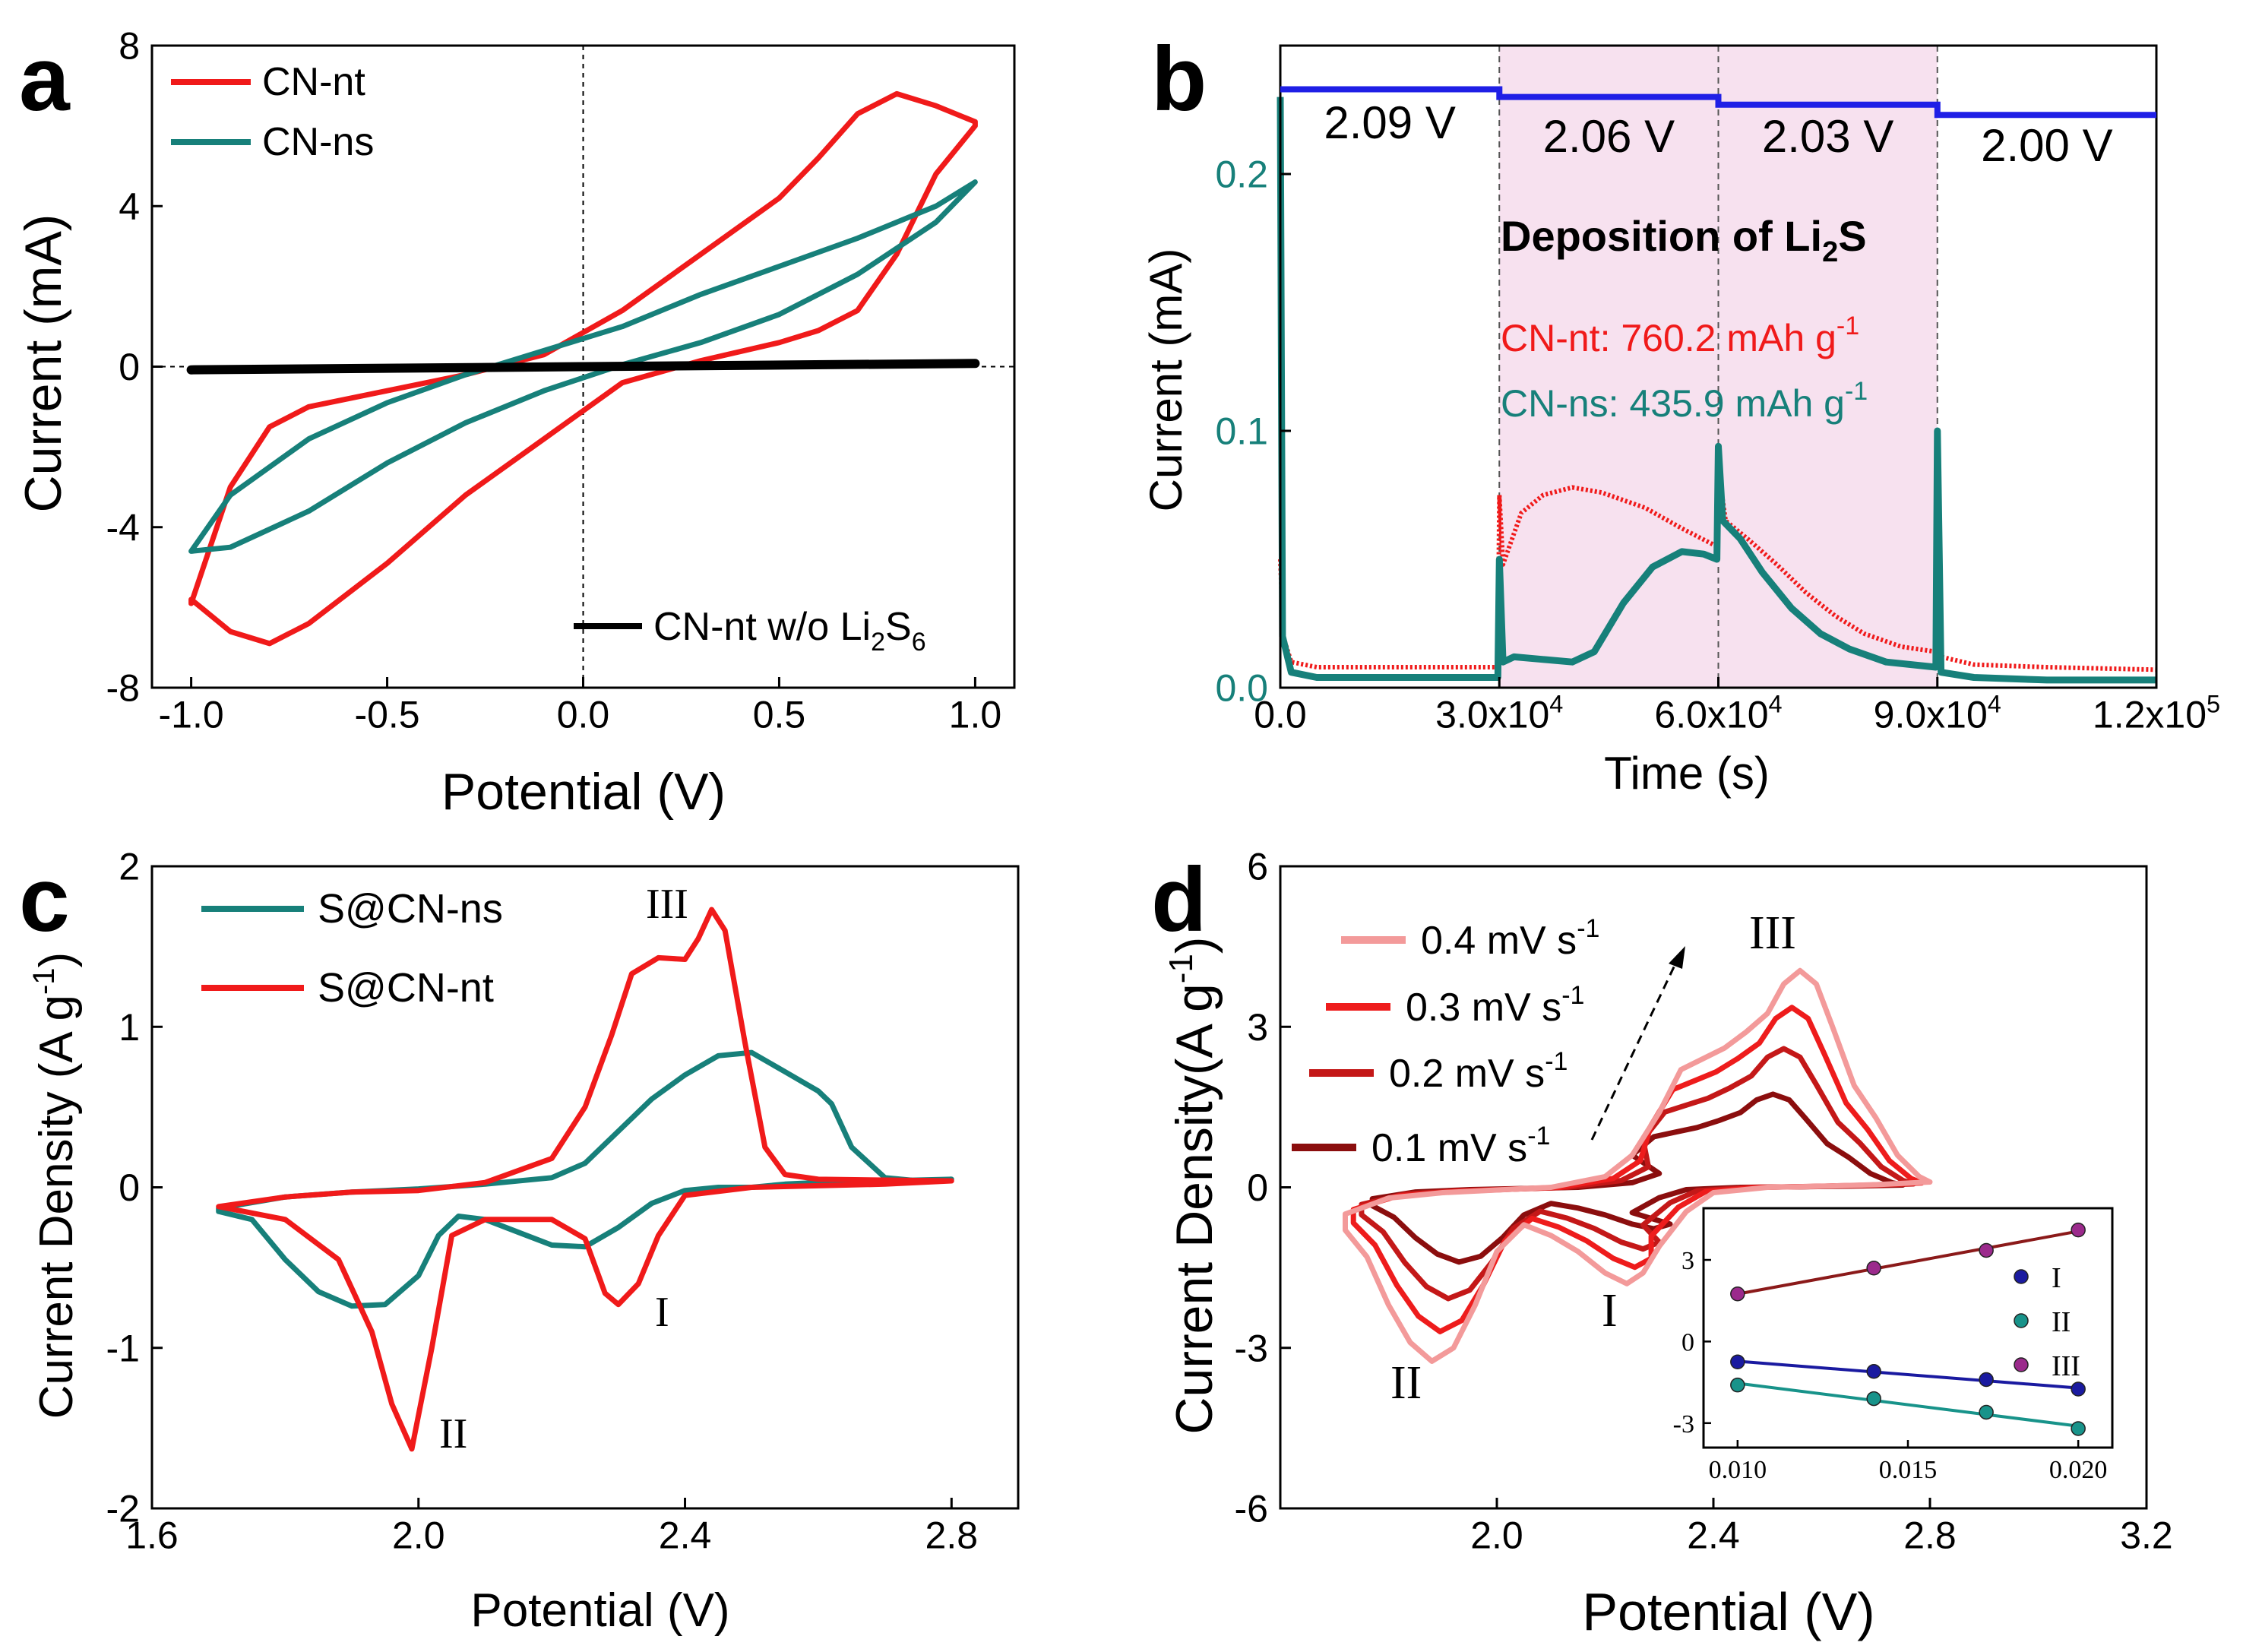 The image size is (2243, 1652). Describe the element at coordinates (123, 688) in the screenshot. I see `panel-a-ytick-label: -8` at that location.